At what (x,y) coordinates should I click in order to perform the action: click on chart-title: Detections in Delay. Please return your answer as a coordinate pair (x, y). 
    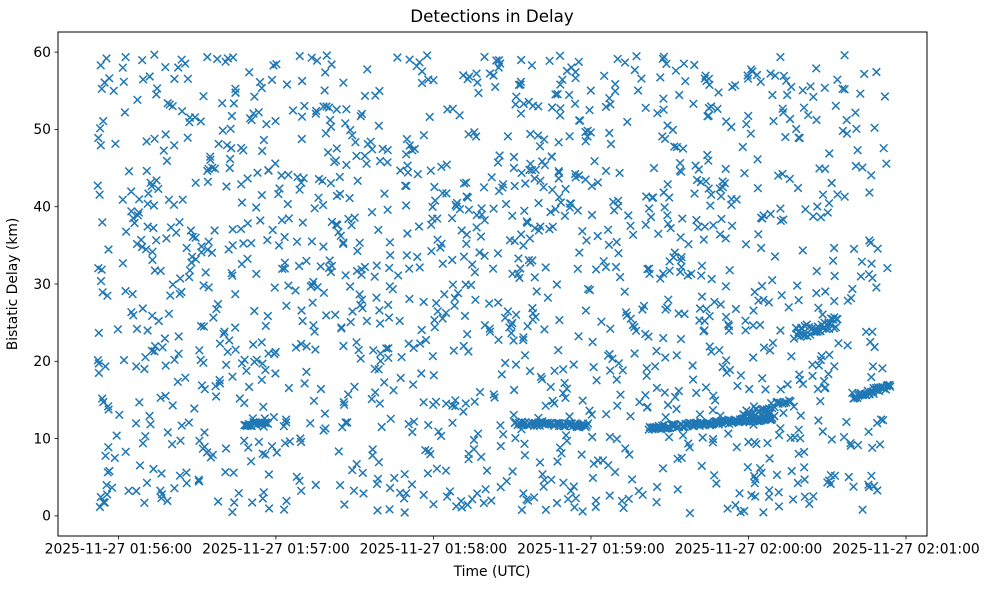
    Looking at the image, I should click on (492, 16).